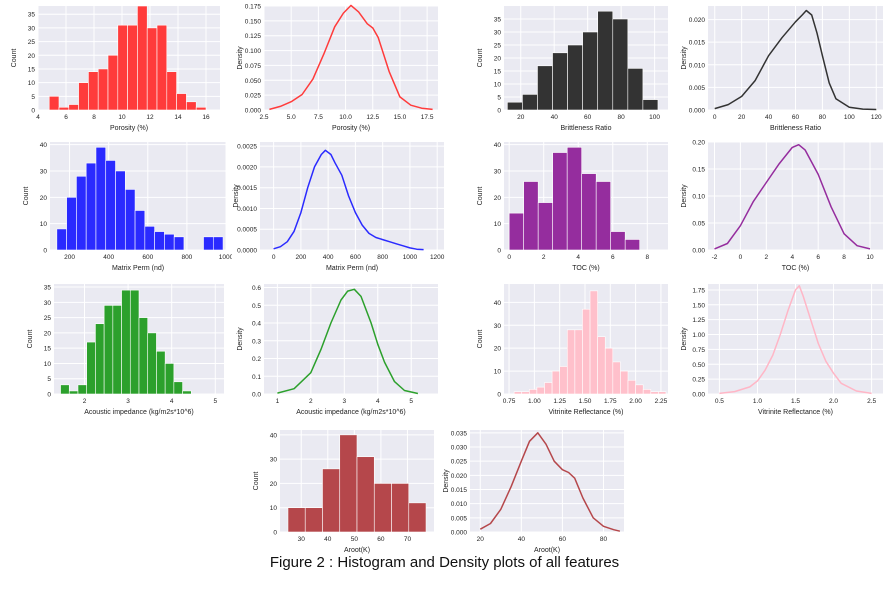 This screenshot has width=889, height=591. Describe the element at coordinates (278, 401) in the screenshot. I see `x-tick-label: 1` at that location.